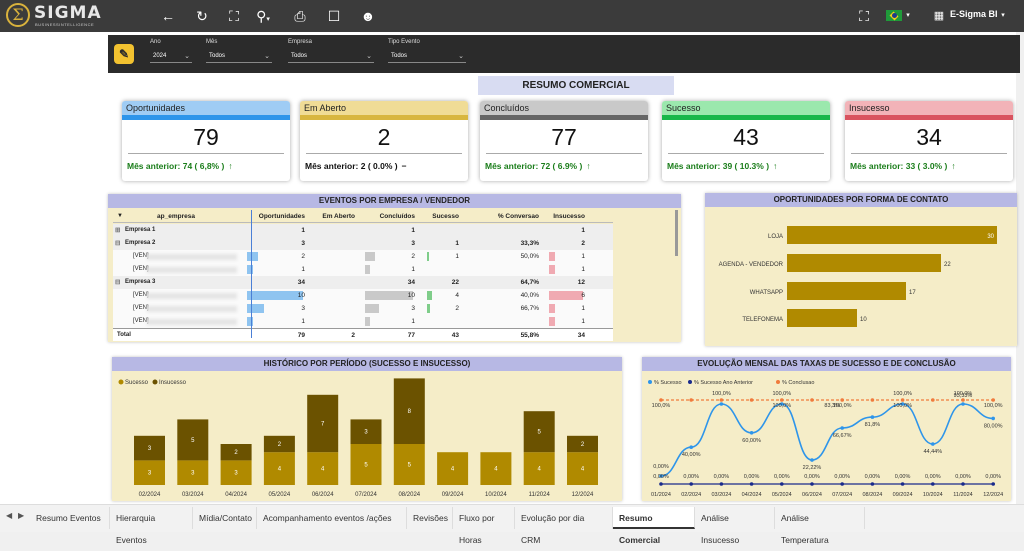  I want to click on legend-label: % Conclusao, so click(798, 383).